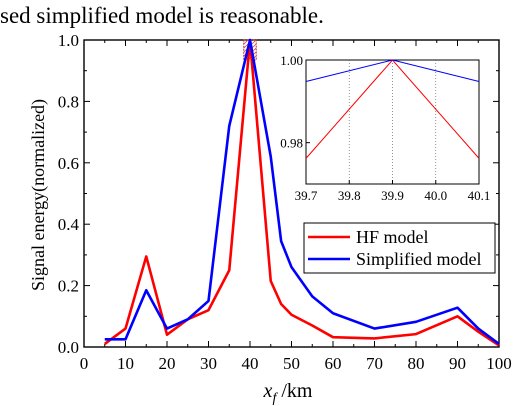  What do you see at coordinates (68, 163) in the screenshot?
I see `y-tick-label: 0.6` at bounding box center [68, 163].